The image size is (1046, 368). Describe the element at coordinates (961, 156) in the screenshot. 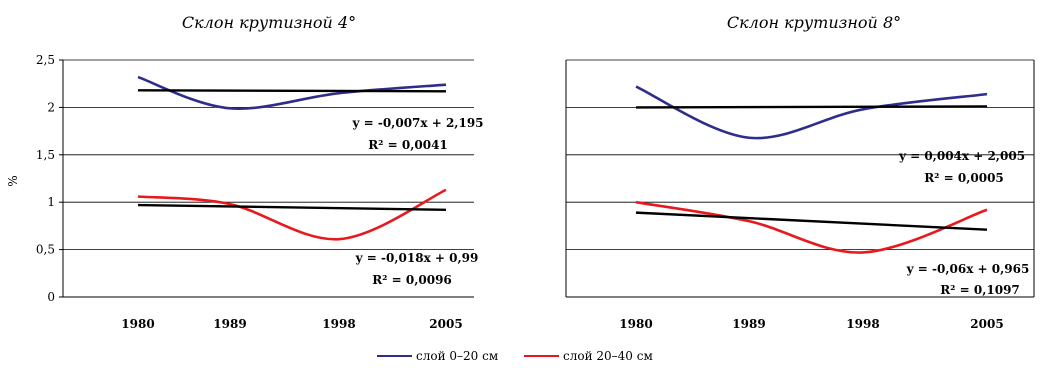

I see `trend-equation-right-upper: y = 0,004x + 2,005` at that location.